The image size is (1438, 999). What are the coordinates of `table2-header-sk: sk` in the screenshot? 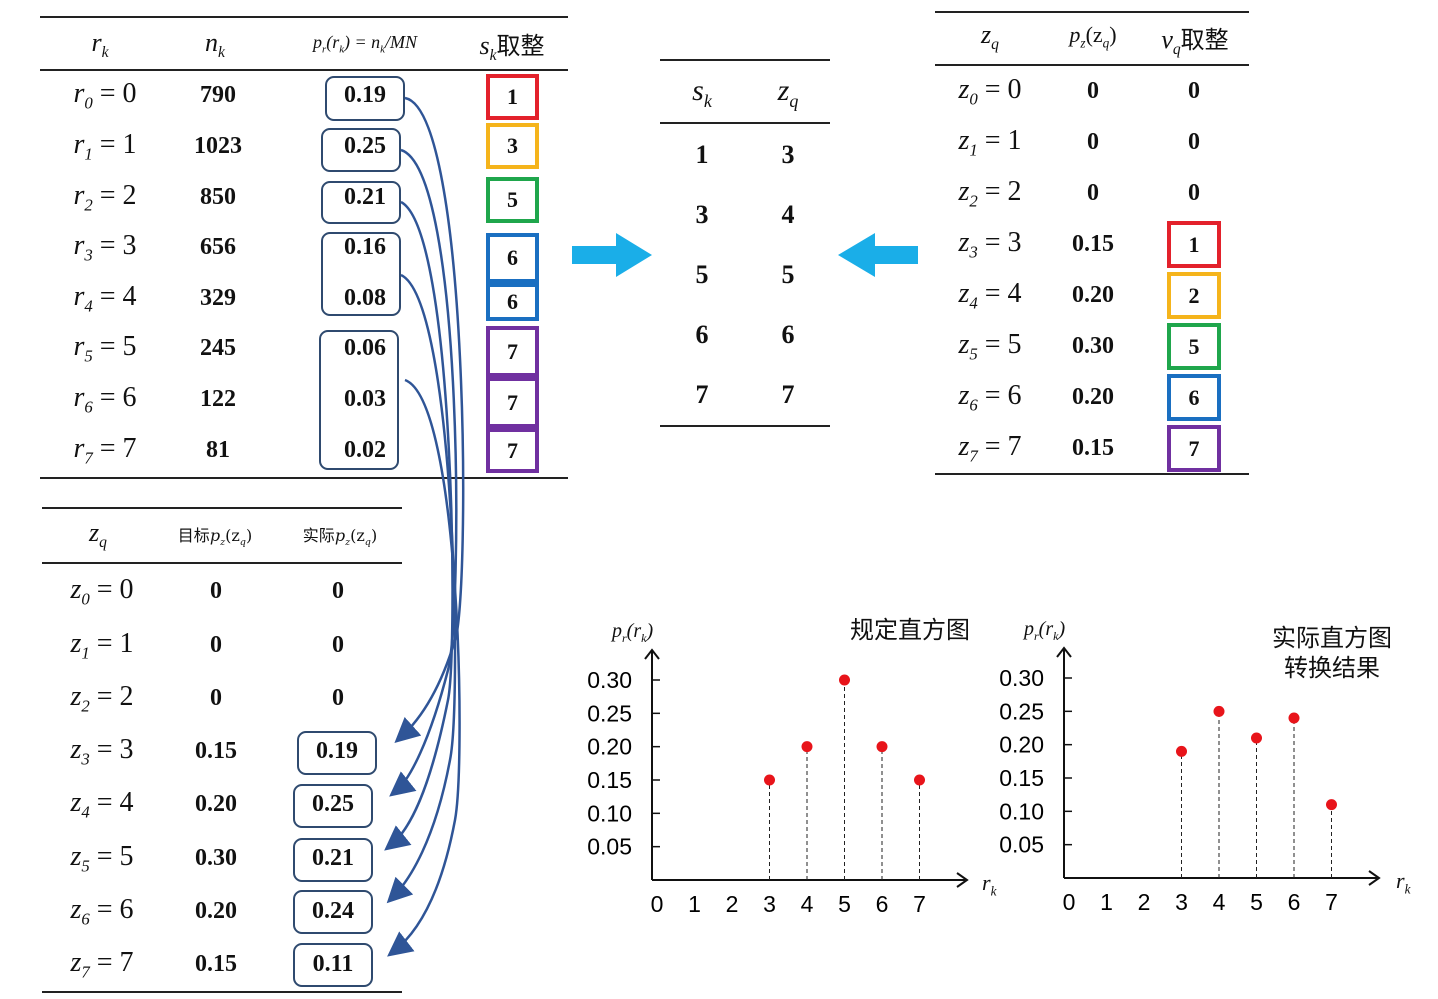 It's located at (702, 92).